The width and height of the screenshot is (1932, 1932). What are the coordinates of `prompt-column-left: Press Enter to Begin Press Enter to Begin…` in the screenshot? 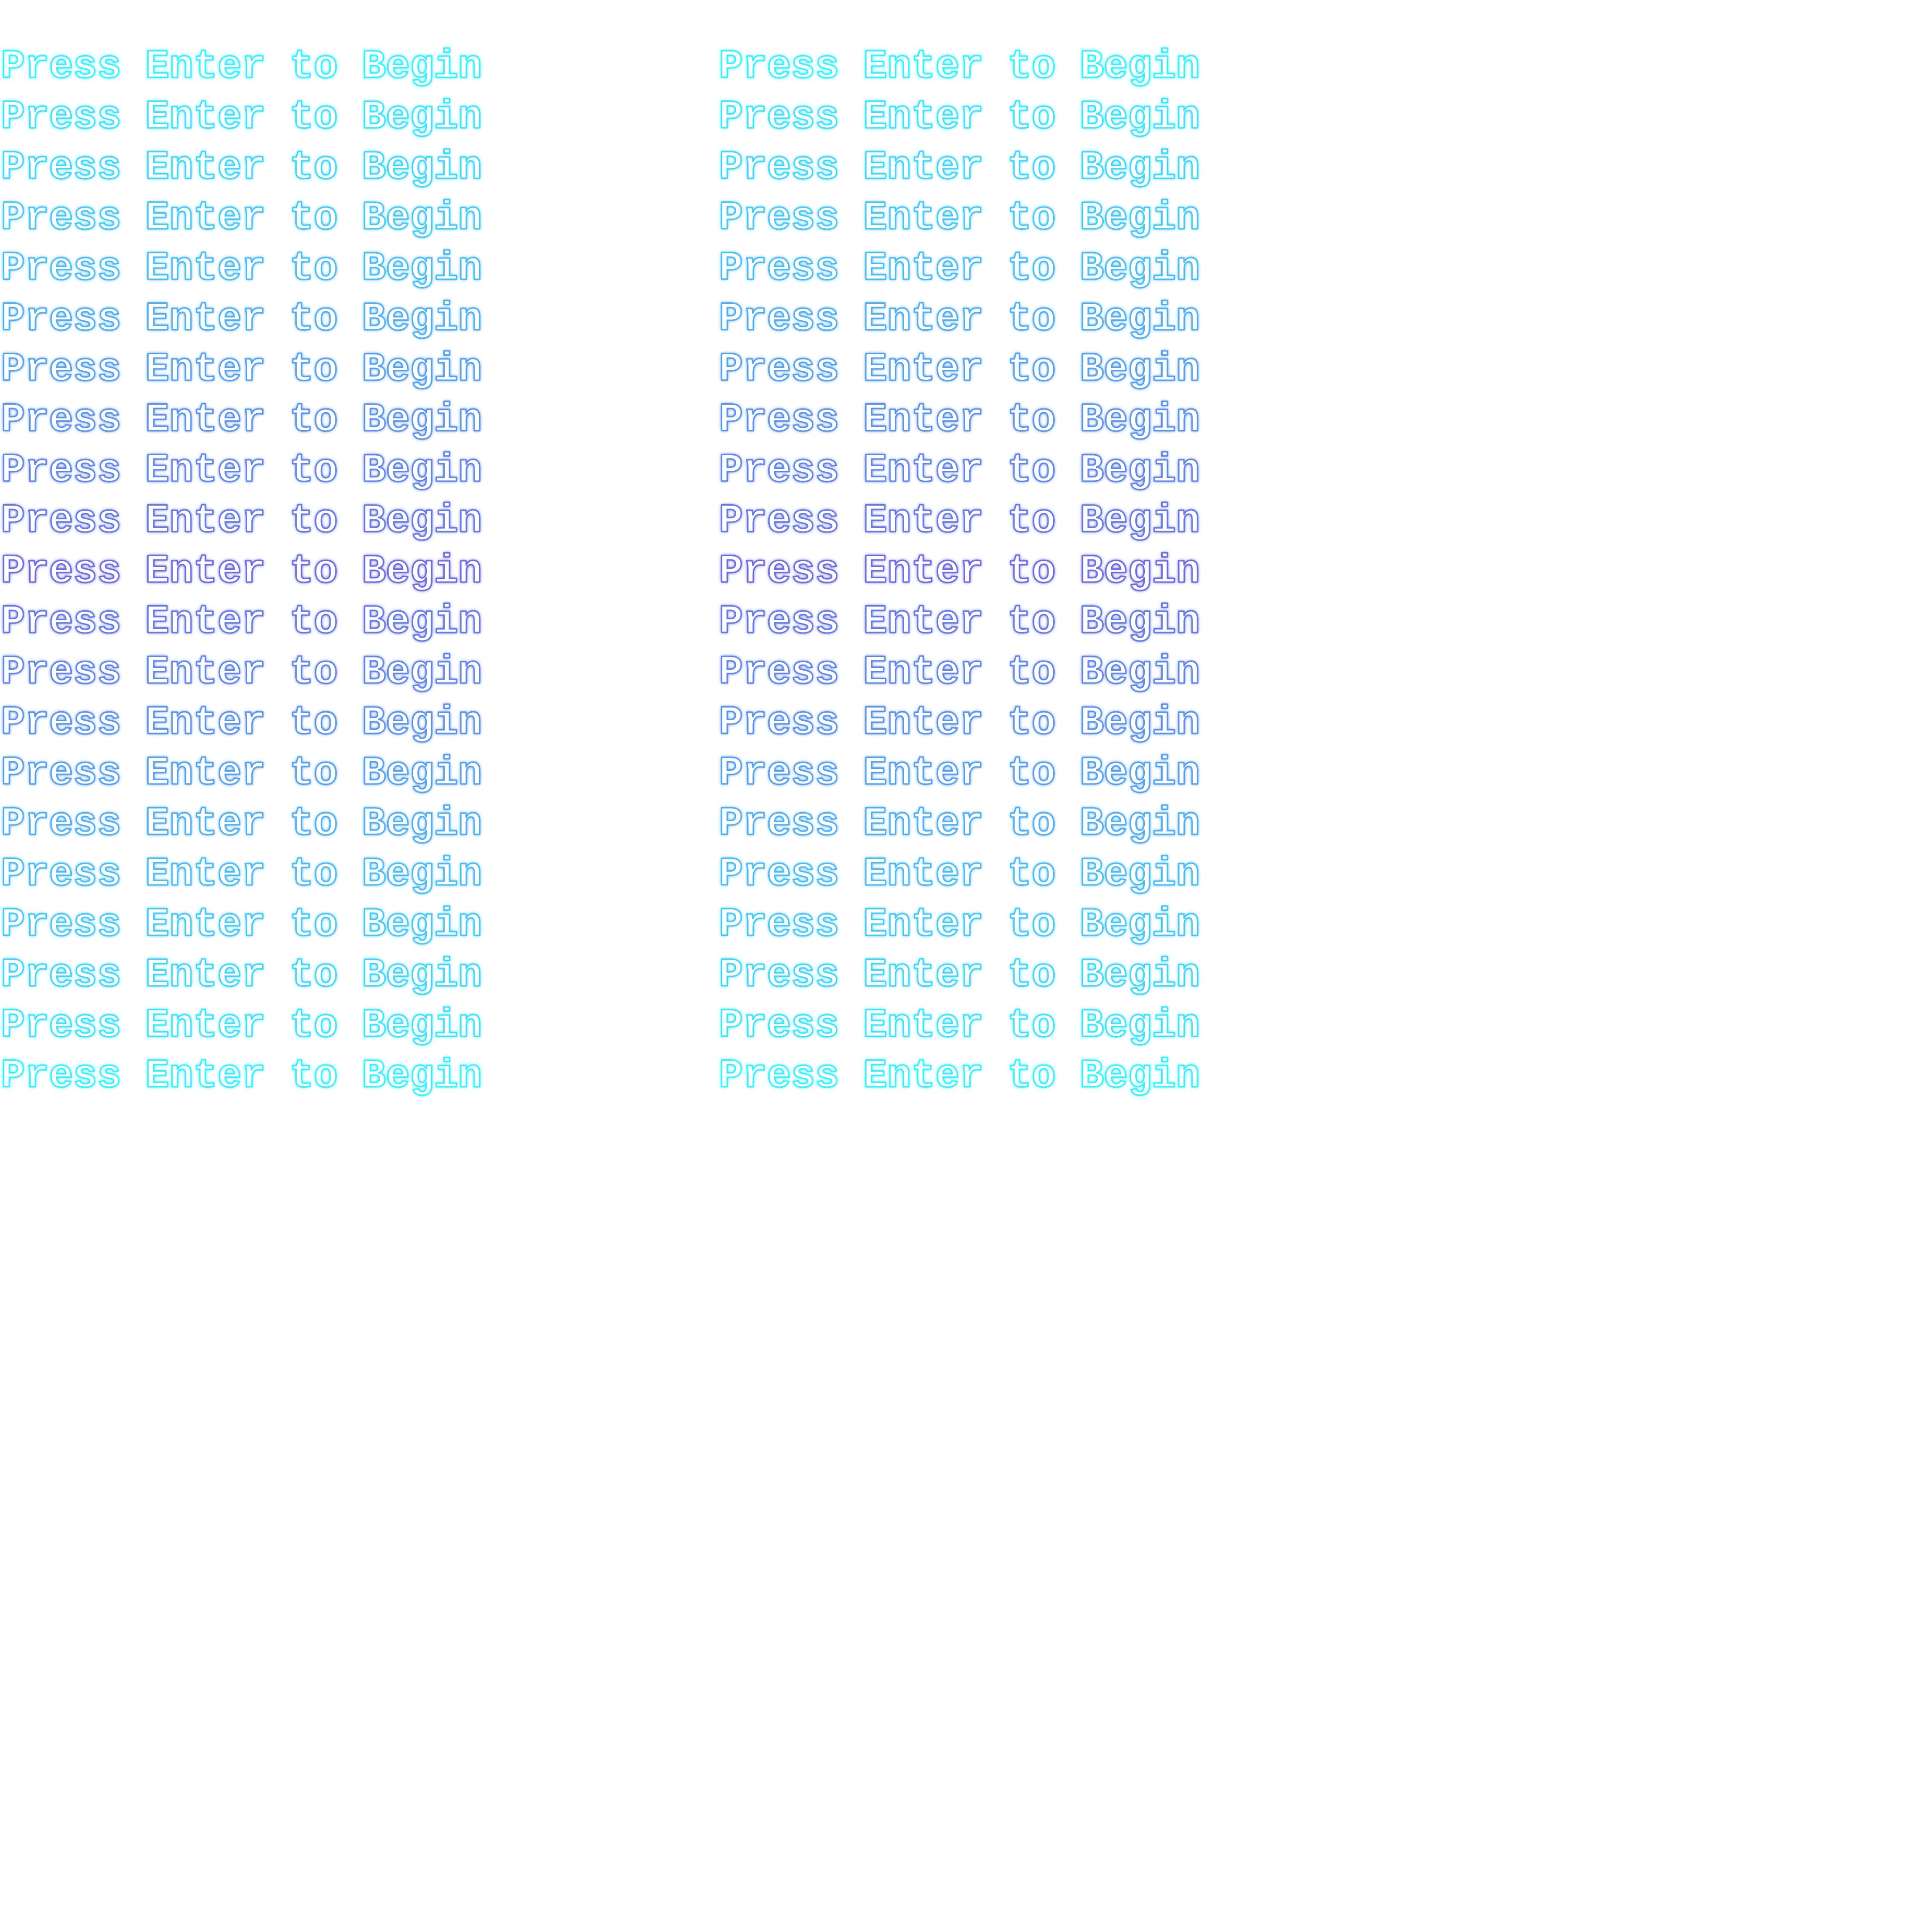 It's located at (241, 572).